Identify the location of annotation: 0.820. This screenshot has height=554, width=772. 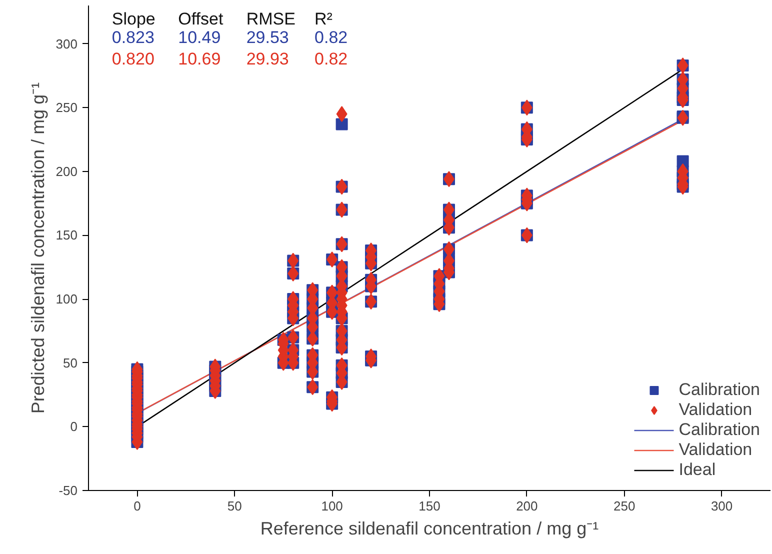
(133, 59).